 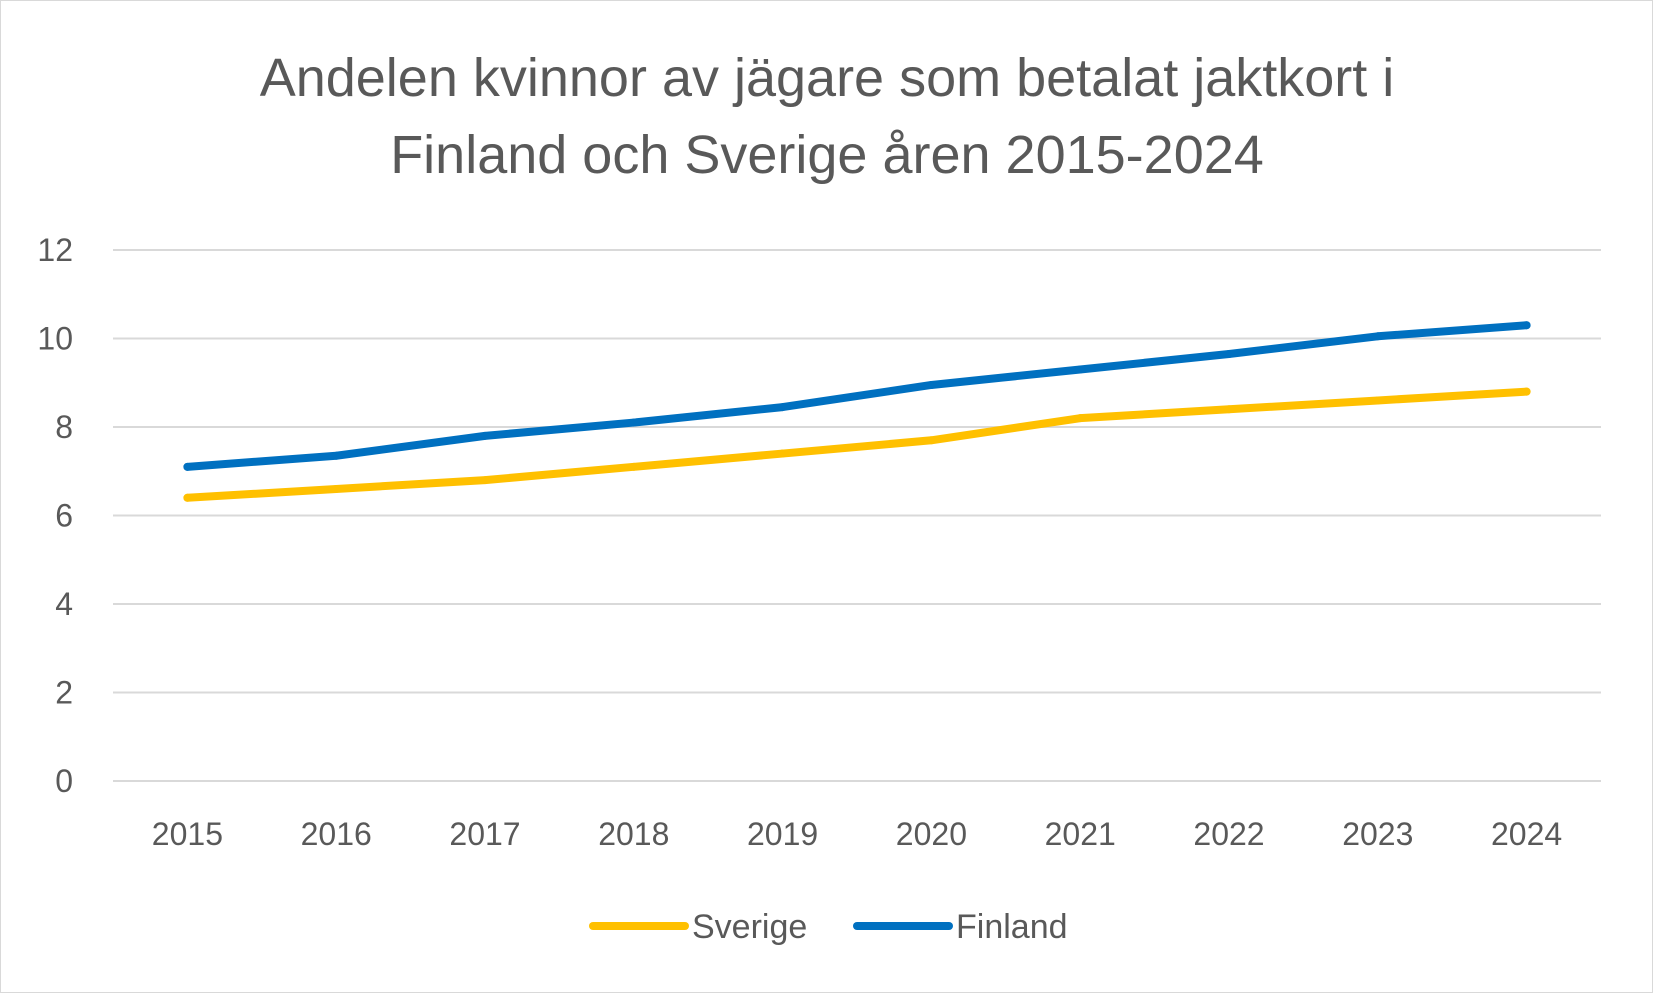 I want to click on x-tick-label: 2024, so click(x=1526, y=834).